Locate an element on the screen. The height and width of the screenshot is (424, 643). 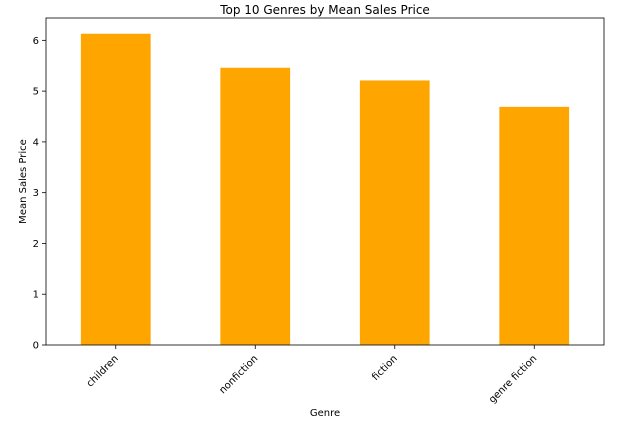
x-tick-label: nonfiction is located at coordinates (238, 374).